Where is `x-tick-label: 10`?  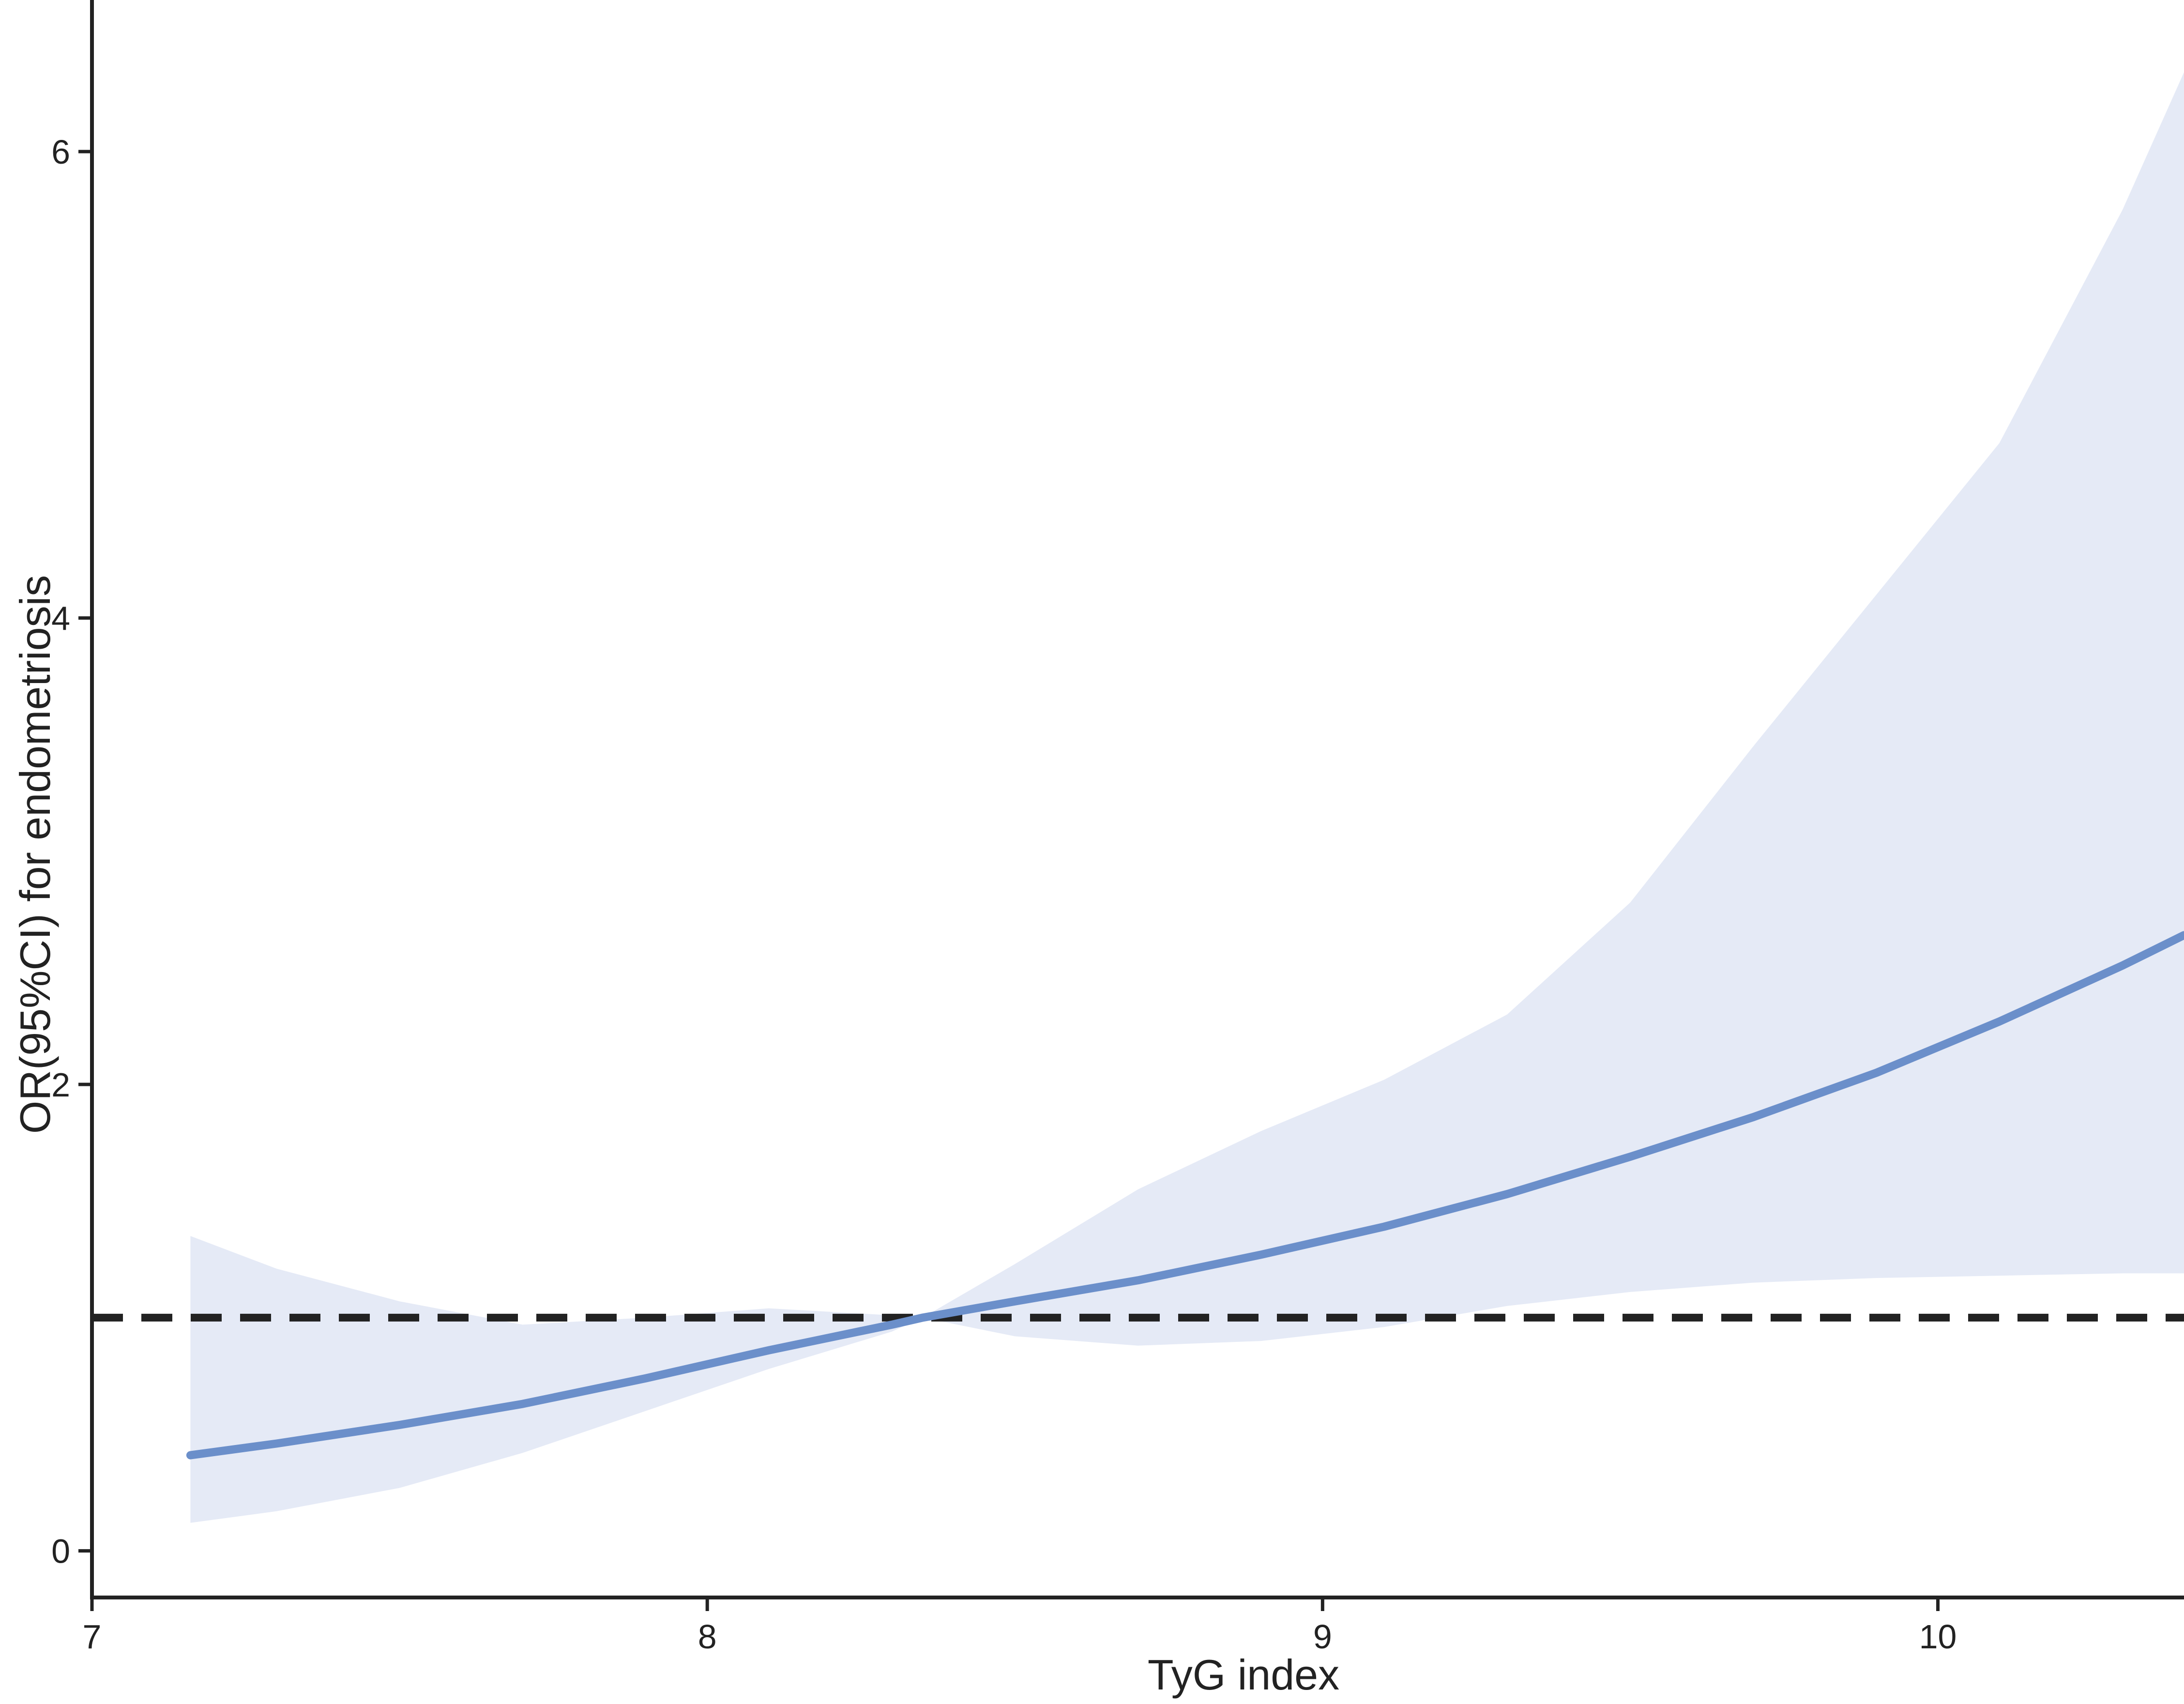 x-tick-label: 10 is located at coordinates (1938, 1637).